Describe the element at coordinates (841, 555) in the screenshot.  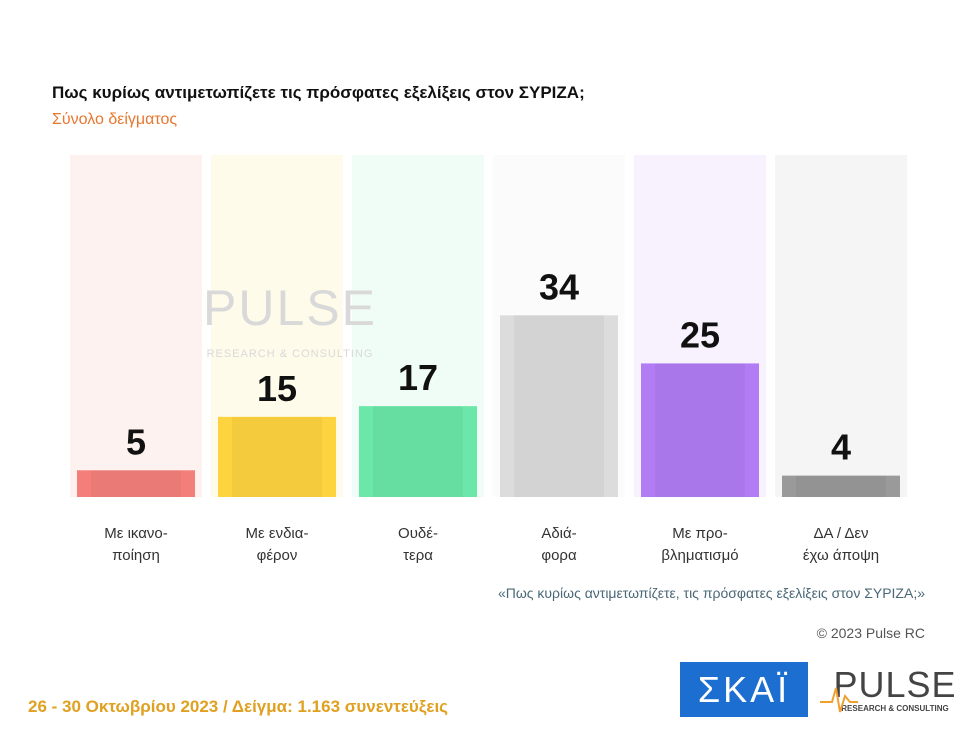
I see `x-tick-label: έχω άποψη` at that location.